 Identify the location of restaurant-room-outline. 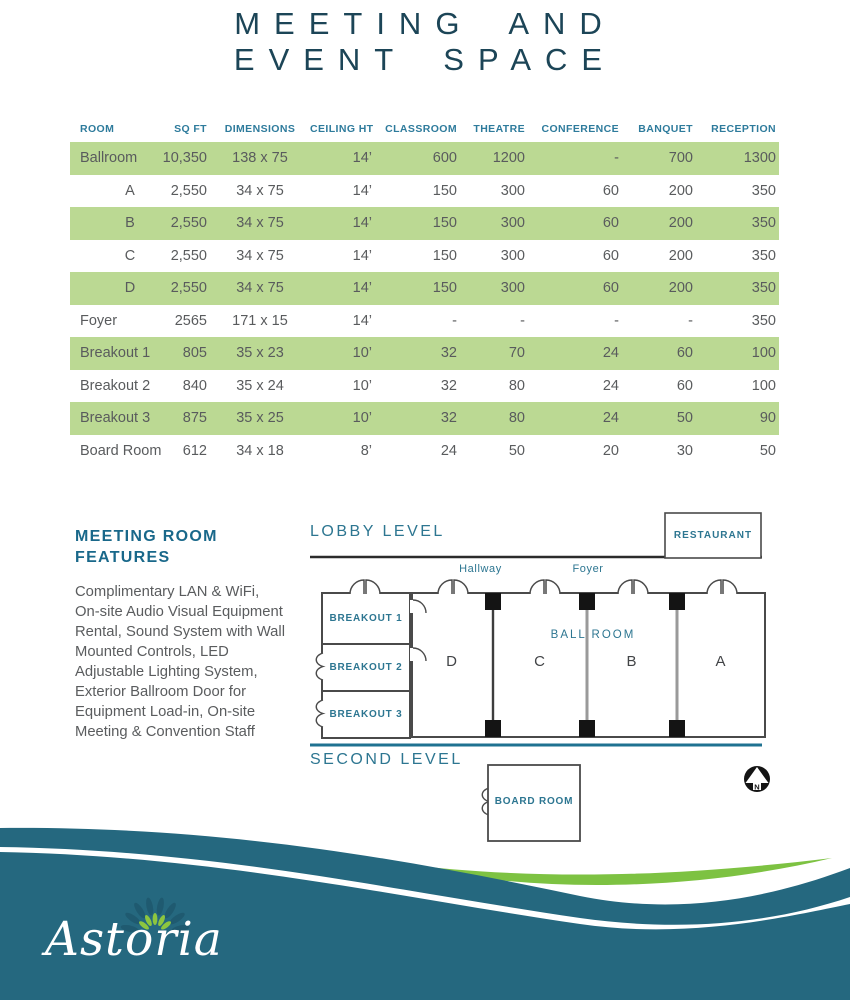
(713, 535).